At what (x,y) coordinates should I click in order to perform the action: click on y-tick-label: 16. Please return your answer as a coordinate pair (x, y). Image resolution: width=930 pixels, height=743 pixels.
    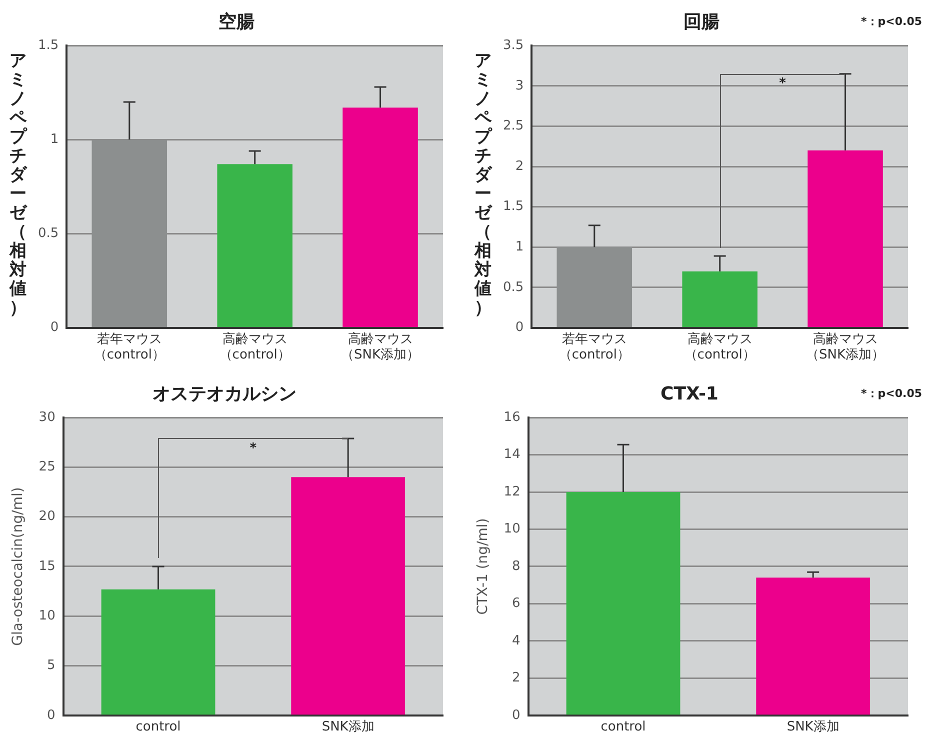
    Looking at the image, I should click on (512, 417).